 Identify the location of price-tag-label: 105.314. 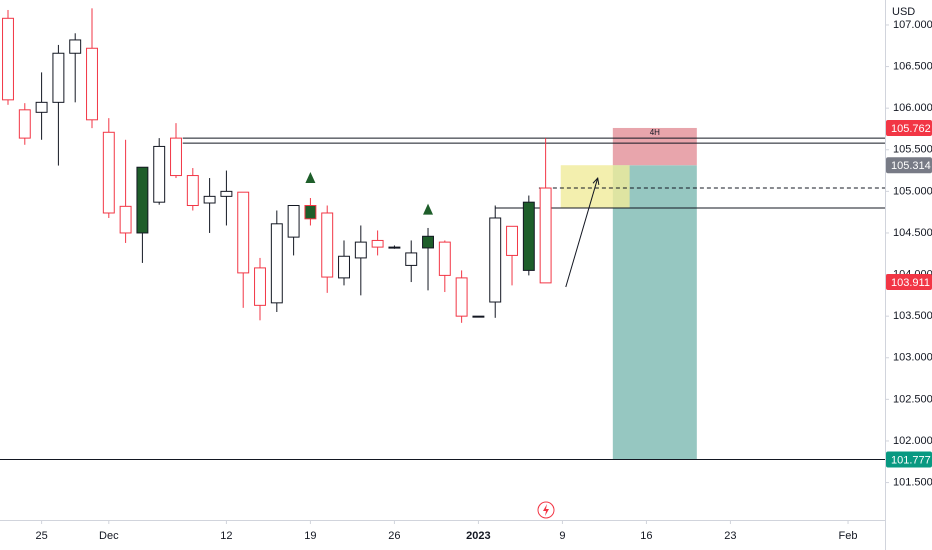
(911, 166).